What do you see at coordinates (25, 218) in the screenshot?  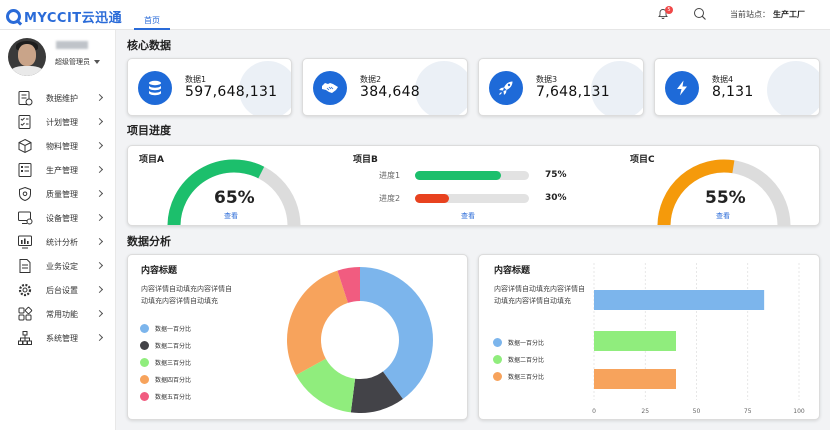 I see `monitor-gear-icon` at bounding box center [25, 218].